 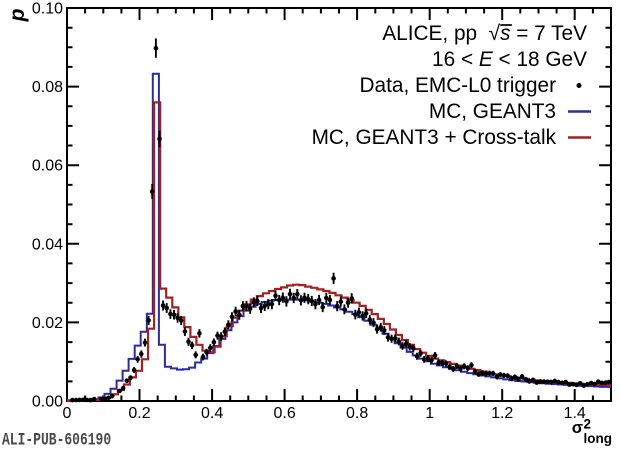 I want to click on svg-text: 1.4, so click(x=575, y=413).